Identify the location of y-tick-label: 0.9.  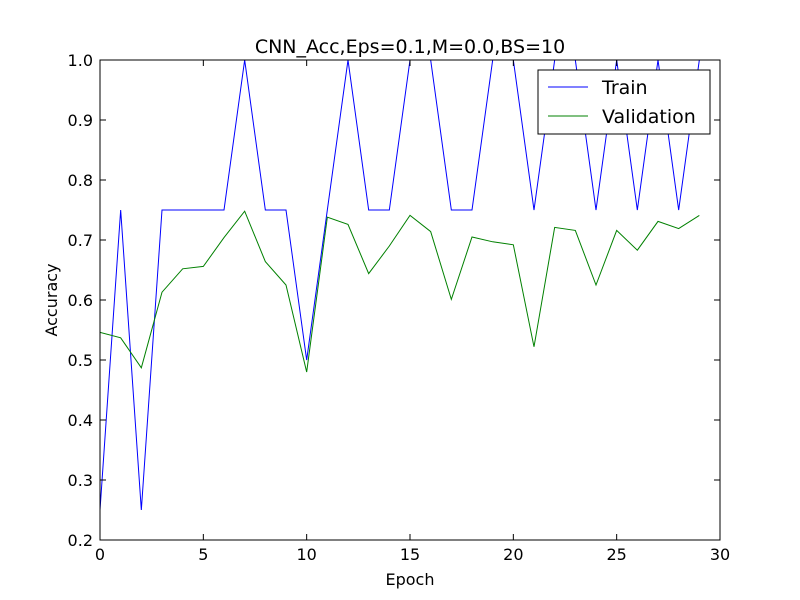
(80, 120).